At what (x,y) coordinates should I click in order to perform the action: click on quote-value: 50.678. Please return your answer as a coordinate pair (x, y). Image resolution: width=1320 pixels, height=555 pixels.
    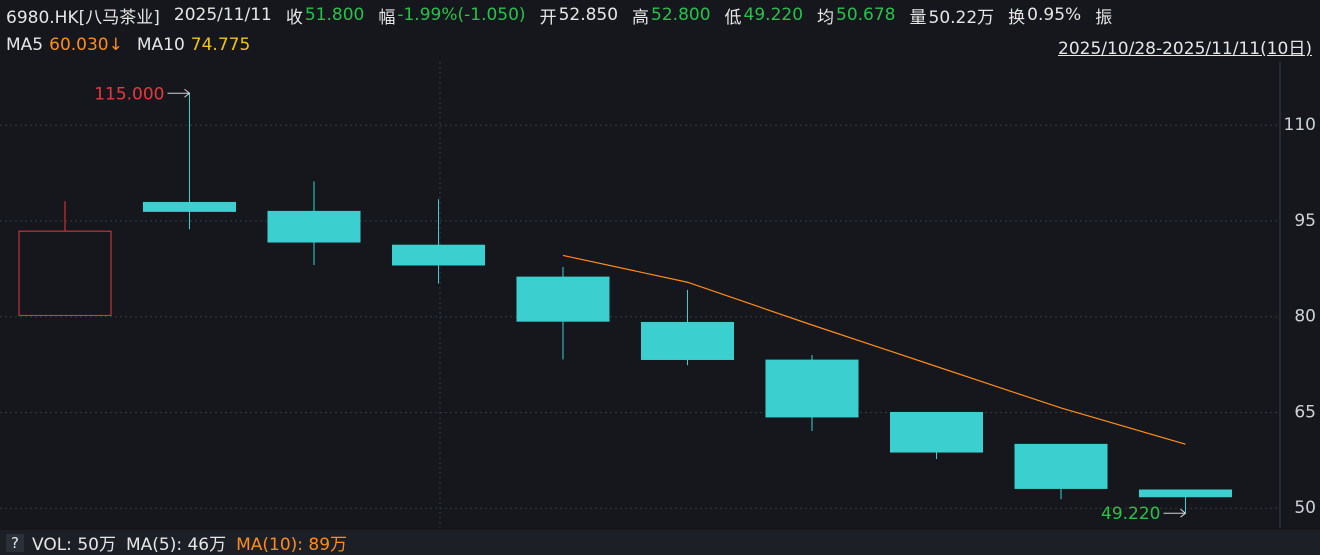
    Looking at the image, I should click on (866, 15).